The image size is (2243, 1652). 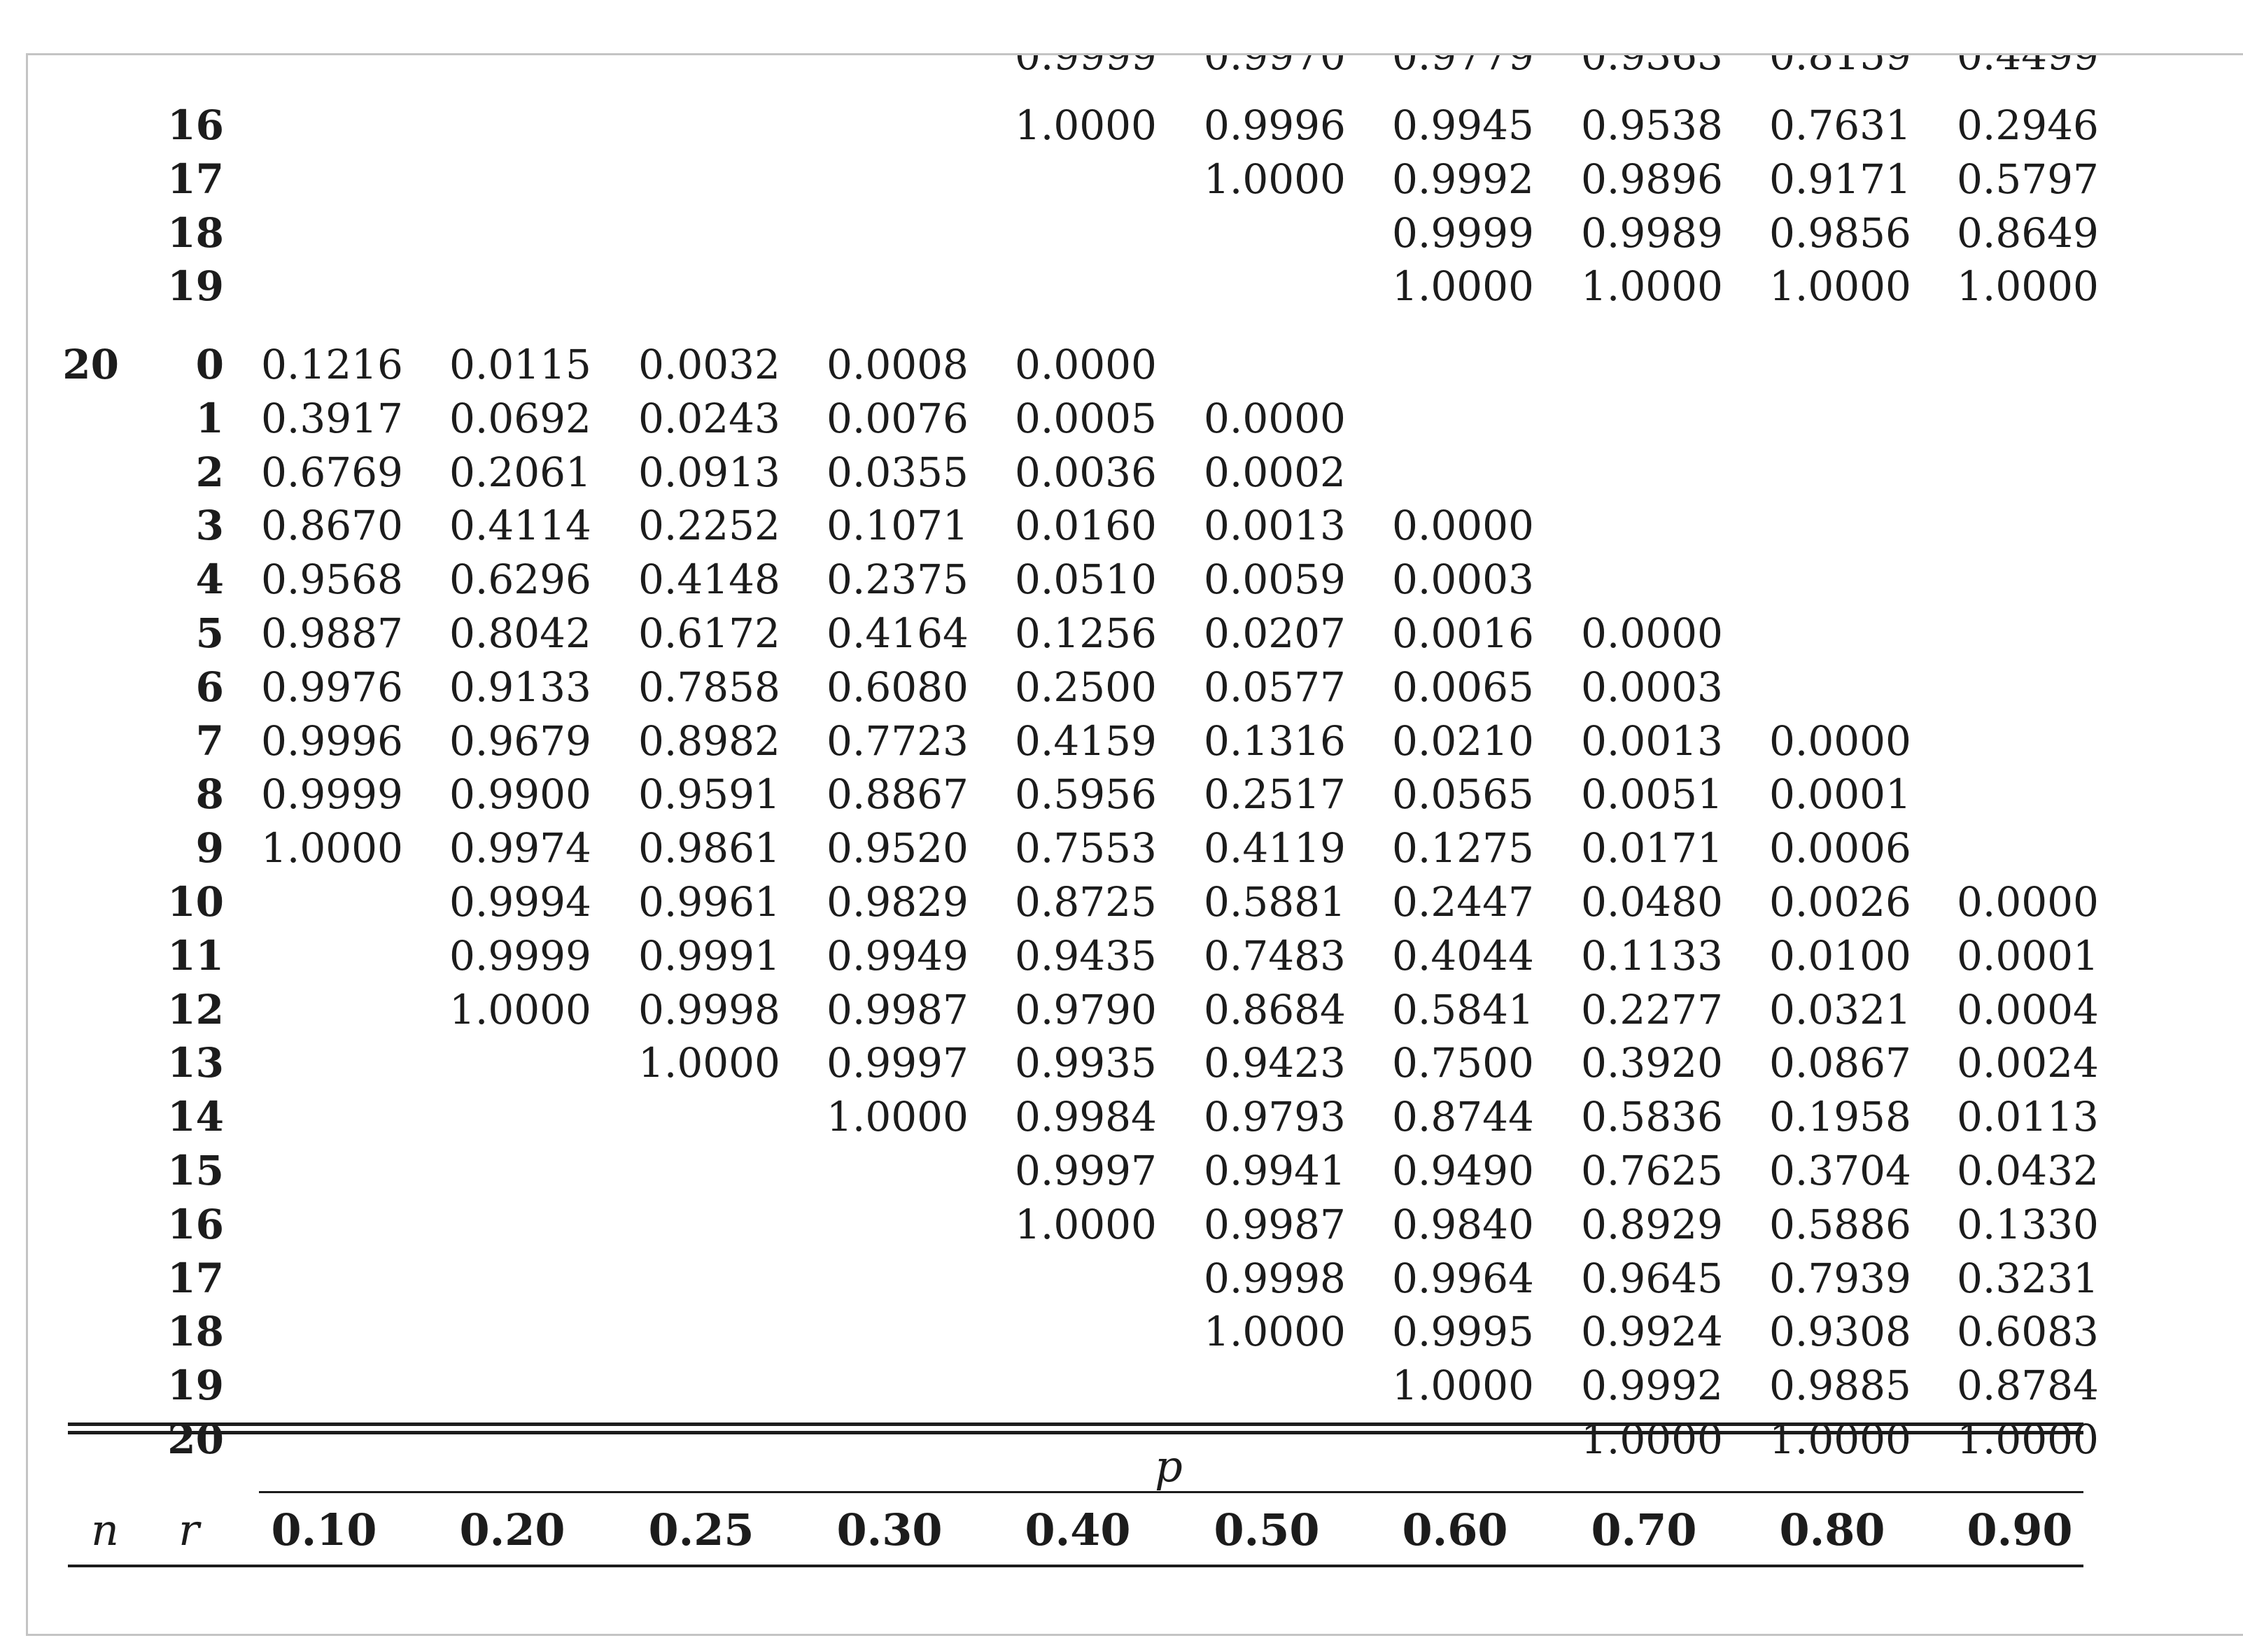 I want to click on table-cell: 0.9856, so click(x=1840, y=233).